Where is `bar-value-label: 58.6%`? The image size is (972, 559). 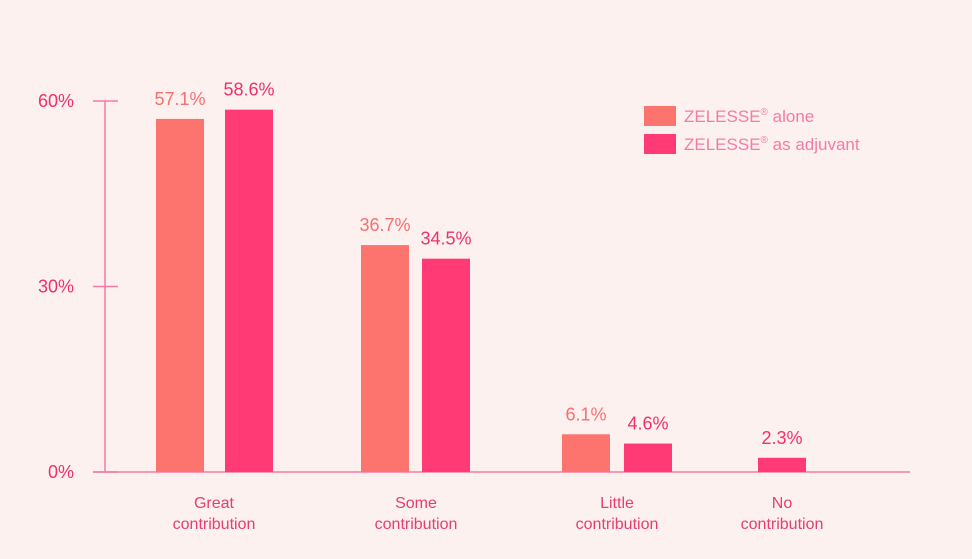
bar-value-label: 58.6% is located at coordinates (248, 90).